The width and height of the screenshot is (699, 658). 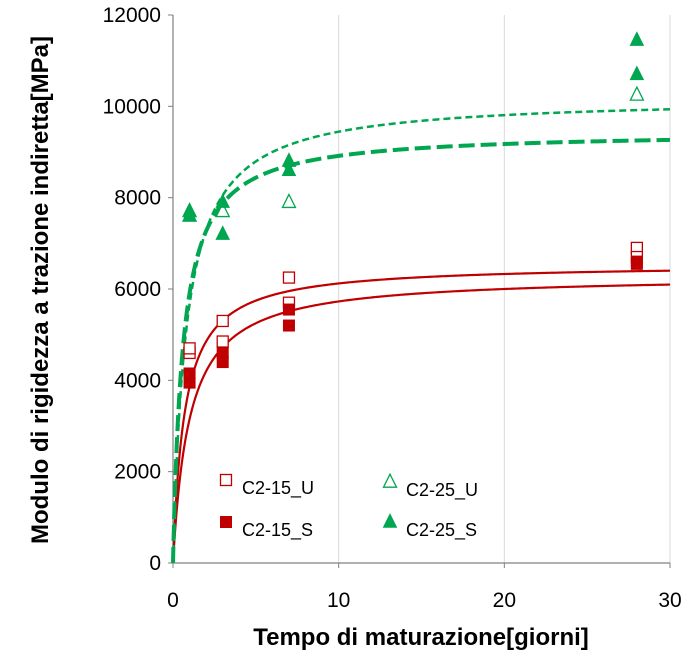 What do you see at coordinates (421, 637) in the screenshot?
I see `x-axis-title: Tempo di maturazione[giorni]` at bounding box center [421, 637].